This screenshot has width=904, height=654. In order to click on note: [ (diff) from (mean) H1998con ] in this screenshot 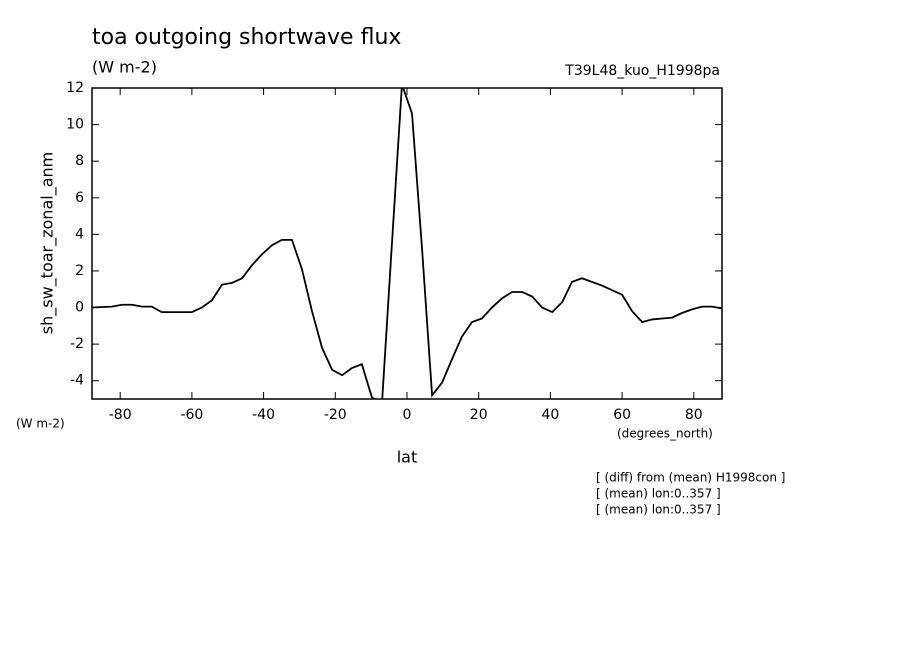, I will do `click(690, 478)`.